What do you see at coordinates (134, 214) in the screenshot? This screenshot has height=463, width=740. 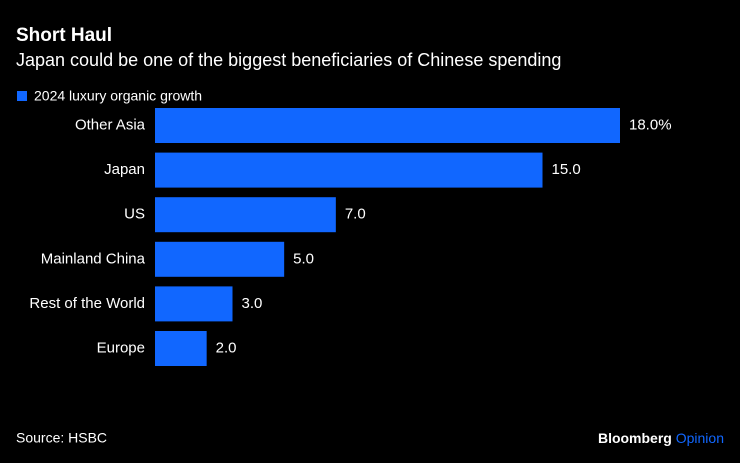 I see `y-tick-label: US` at bounding box center [134, 214].